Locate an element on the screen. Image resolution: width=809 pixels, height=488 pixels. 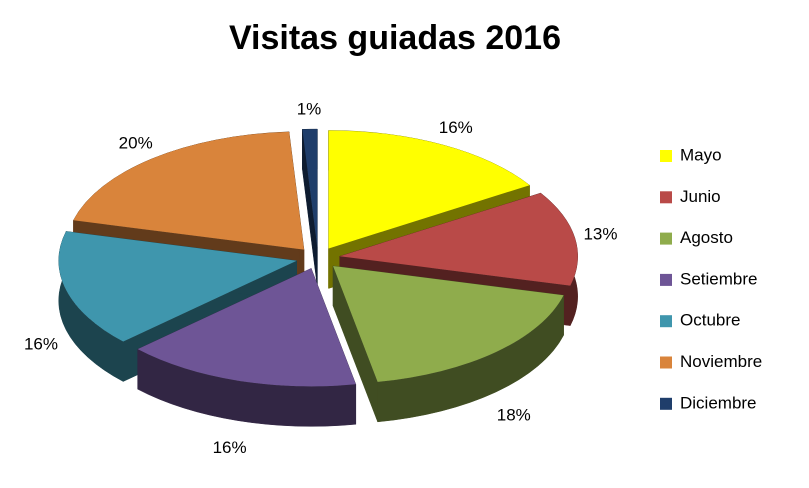
data-label: 13% is located at coordinates (600, 233).